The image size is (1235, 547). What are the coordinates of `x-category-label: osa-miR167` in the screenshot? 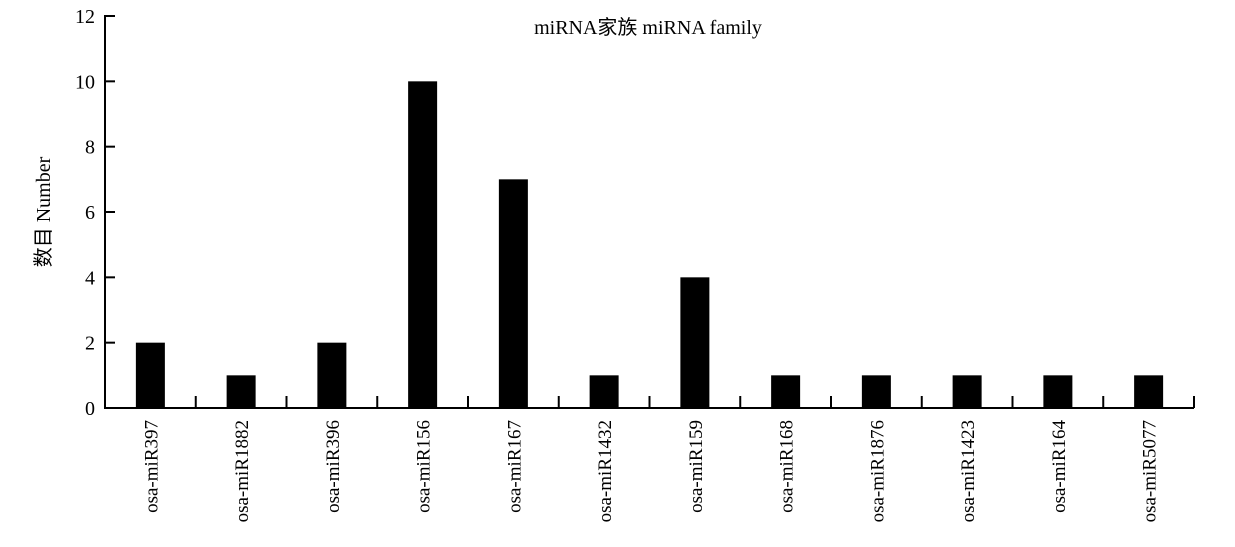 It's located at (514, 466).